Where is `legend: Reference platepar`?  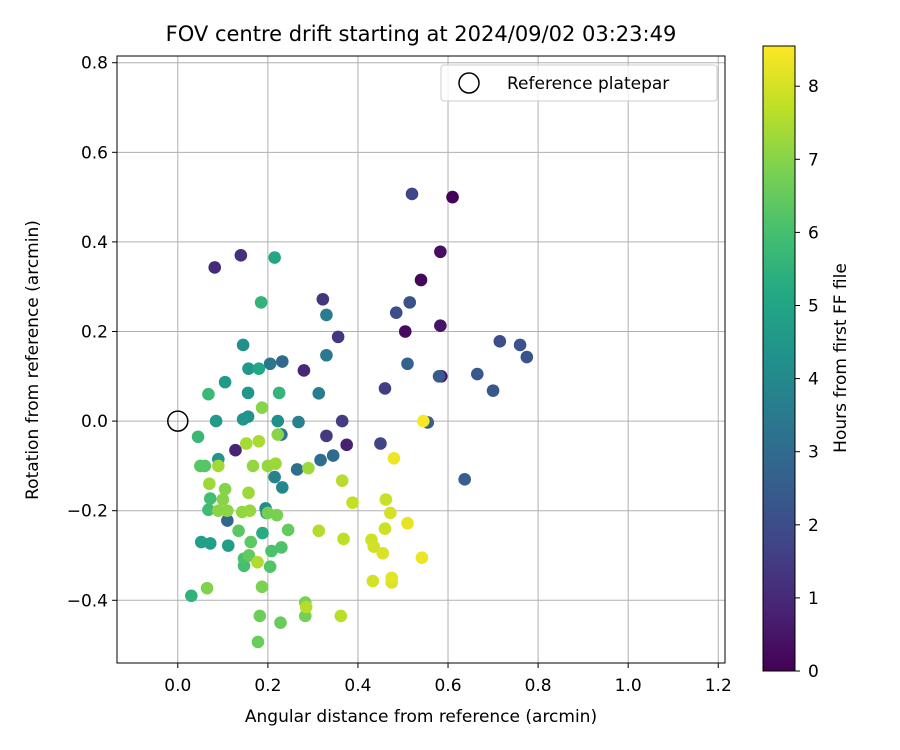 legend: Reference platepar is located at coordinates (579, 83).